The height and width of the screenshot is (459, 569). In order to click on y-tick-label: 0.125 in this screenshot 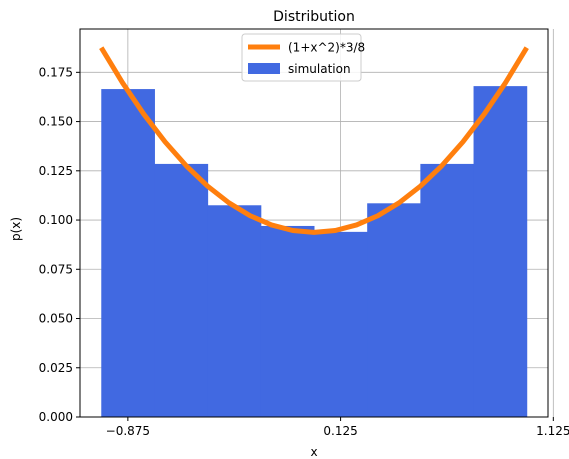, I will do `click(56, 171)`.